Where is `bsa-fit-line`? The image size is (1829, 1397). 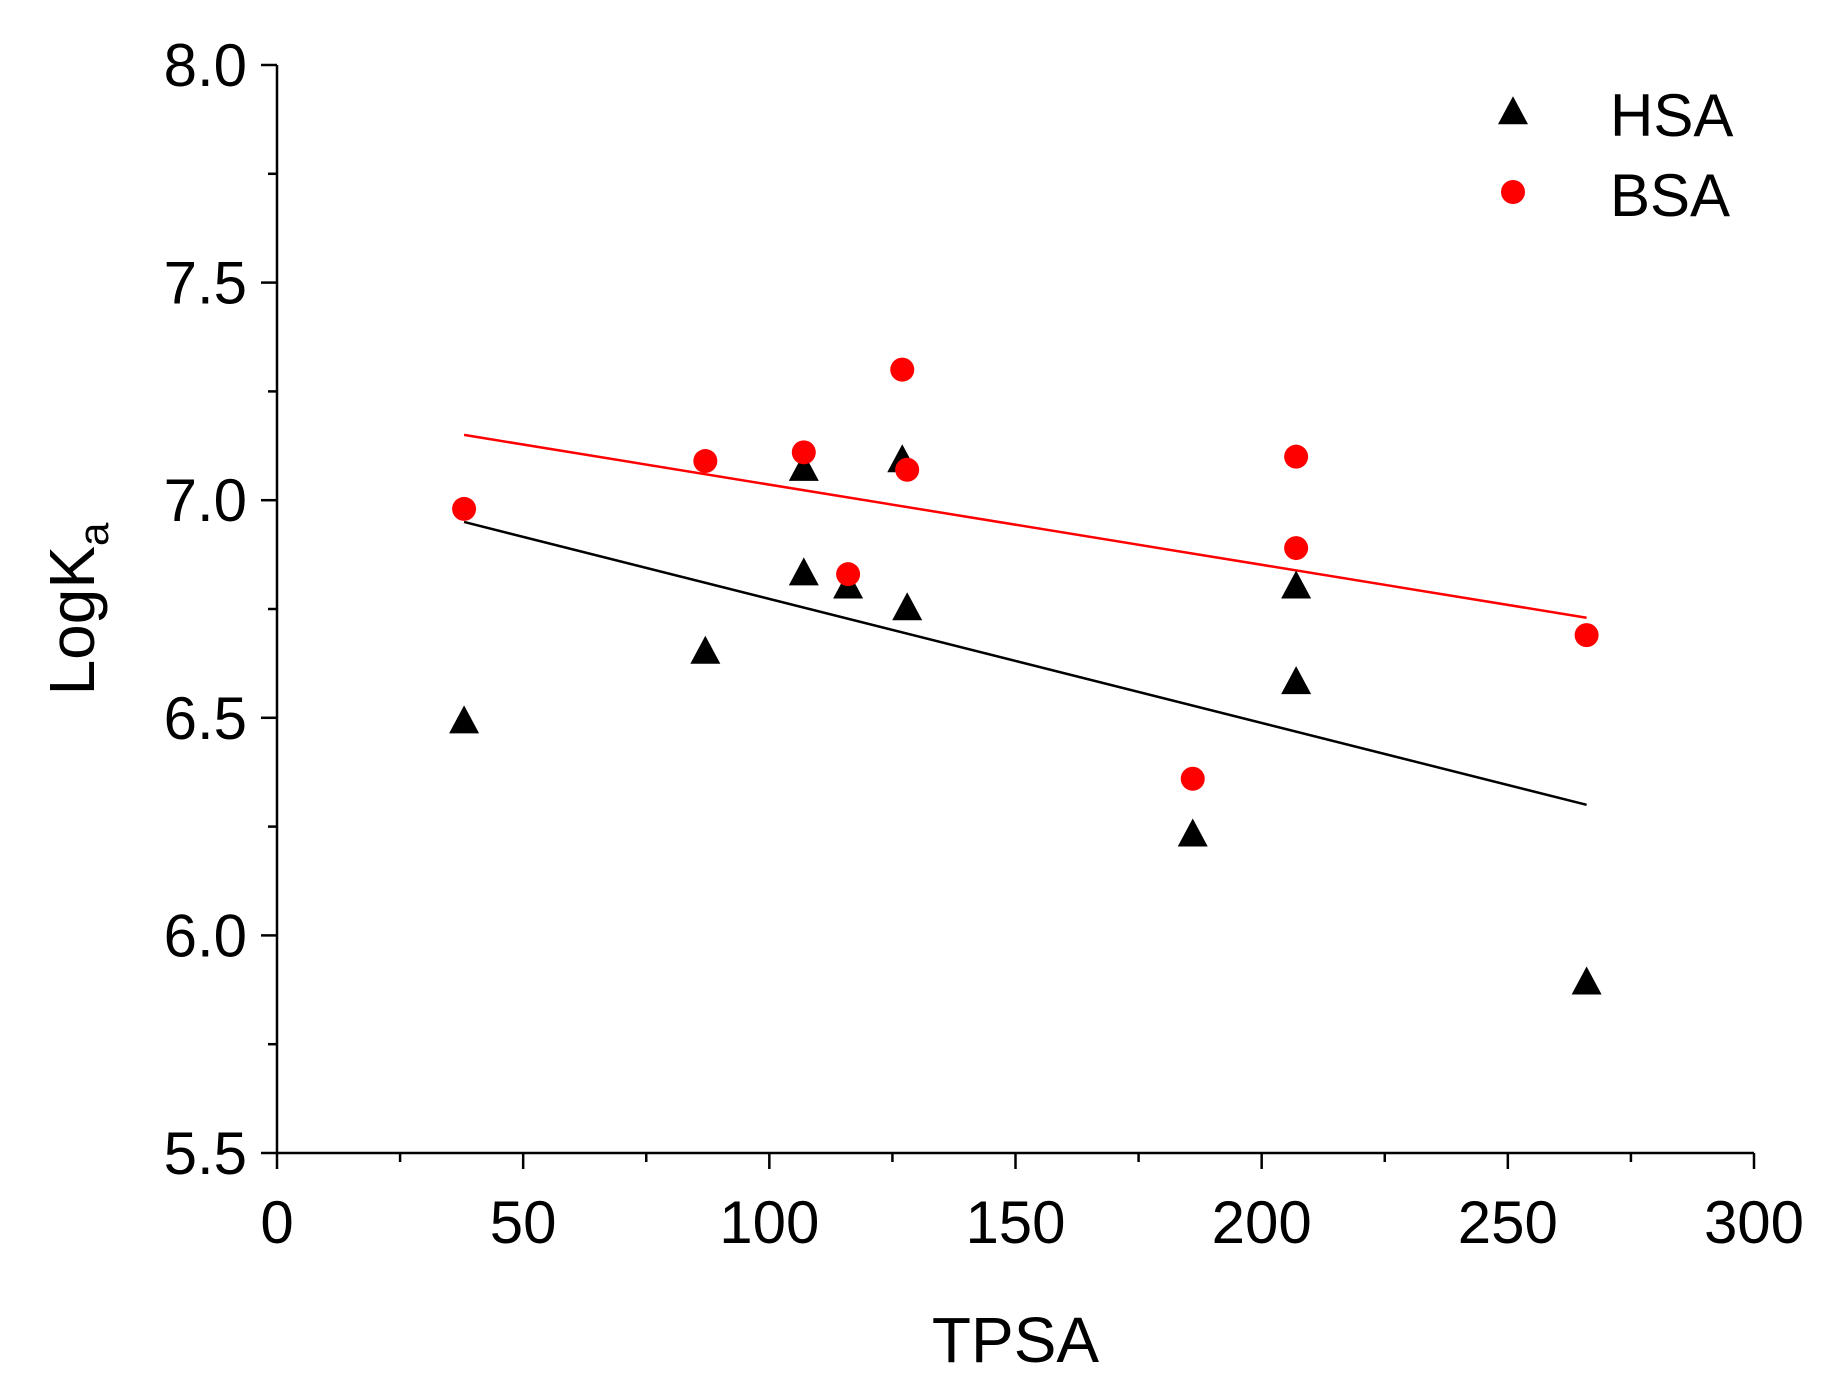 bsa-fit-line is located at coordinates (1025, 526).